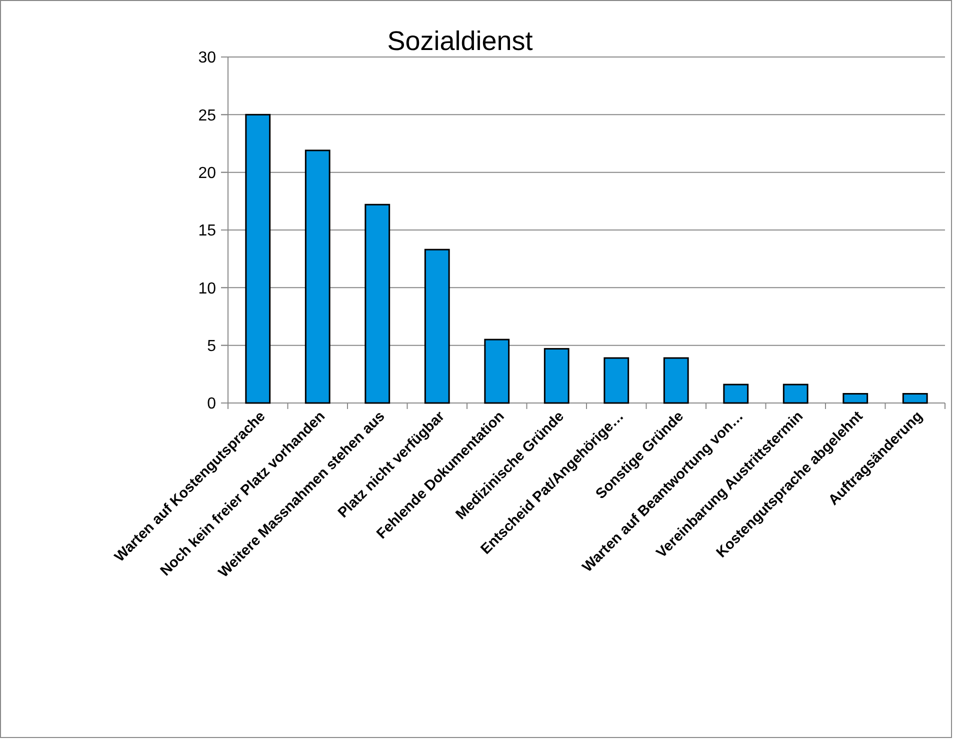  What do you see at coordinates (211, 346) in the screenshot?
I see `y-tick-label: 5` at bounding box center [211, 346].